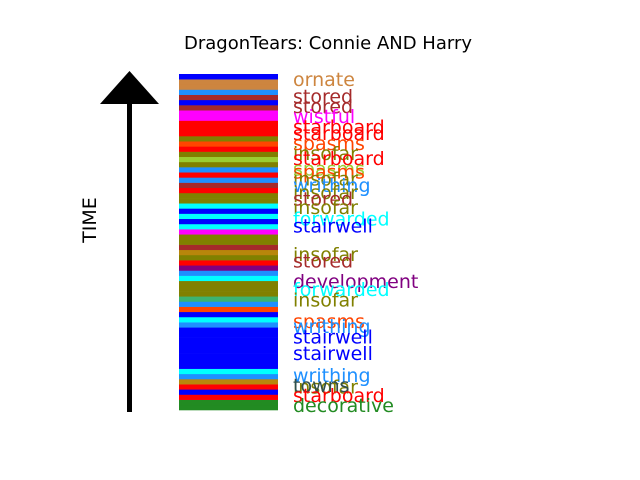  Describe the element at coordinates (90, 220) in the screenshot. I see `time-axis-label: TIME` at that location.